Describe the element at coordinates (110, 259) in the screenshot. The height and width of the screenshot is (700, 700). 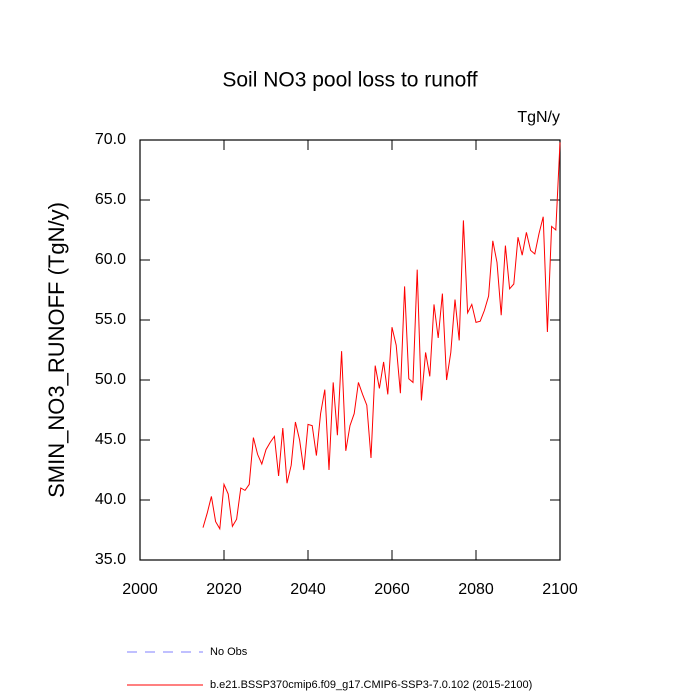
I see `y-tick-label: 60.0` at that location.